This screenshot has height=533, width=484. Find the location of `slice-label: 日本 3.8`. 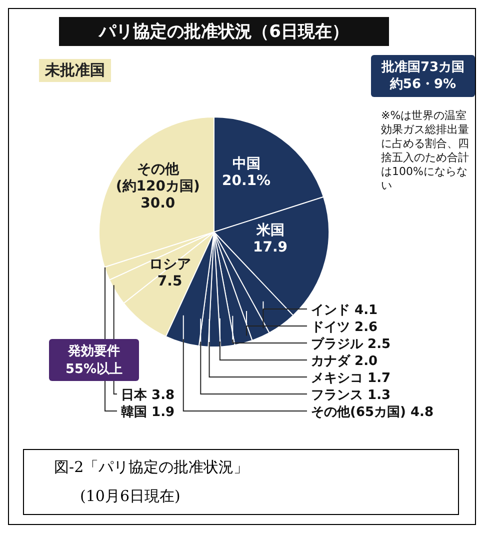

slice-label: 日本 3.8 is located at coordinates (148, 395).